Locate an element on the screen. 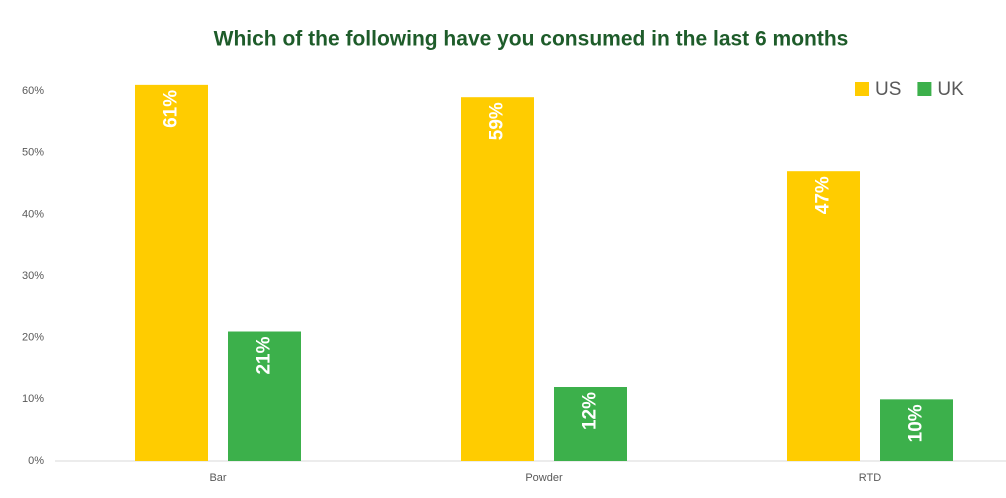  y-tick-label: 20% is located at coordinates (33, 338).